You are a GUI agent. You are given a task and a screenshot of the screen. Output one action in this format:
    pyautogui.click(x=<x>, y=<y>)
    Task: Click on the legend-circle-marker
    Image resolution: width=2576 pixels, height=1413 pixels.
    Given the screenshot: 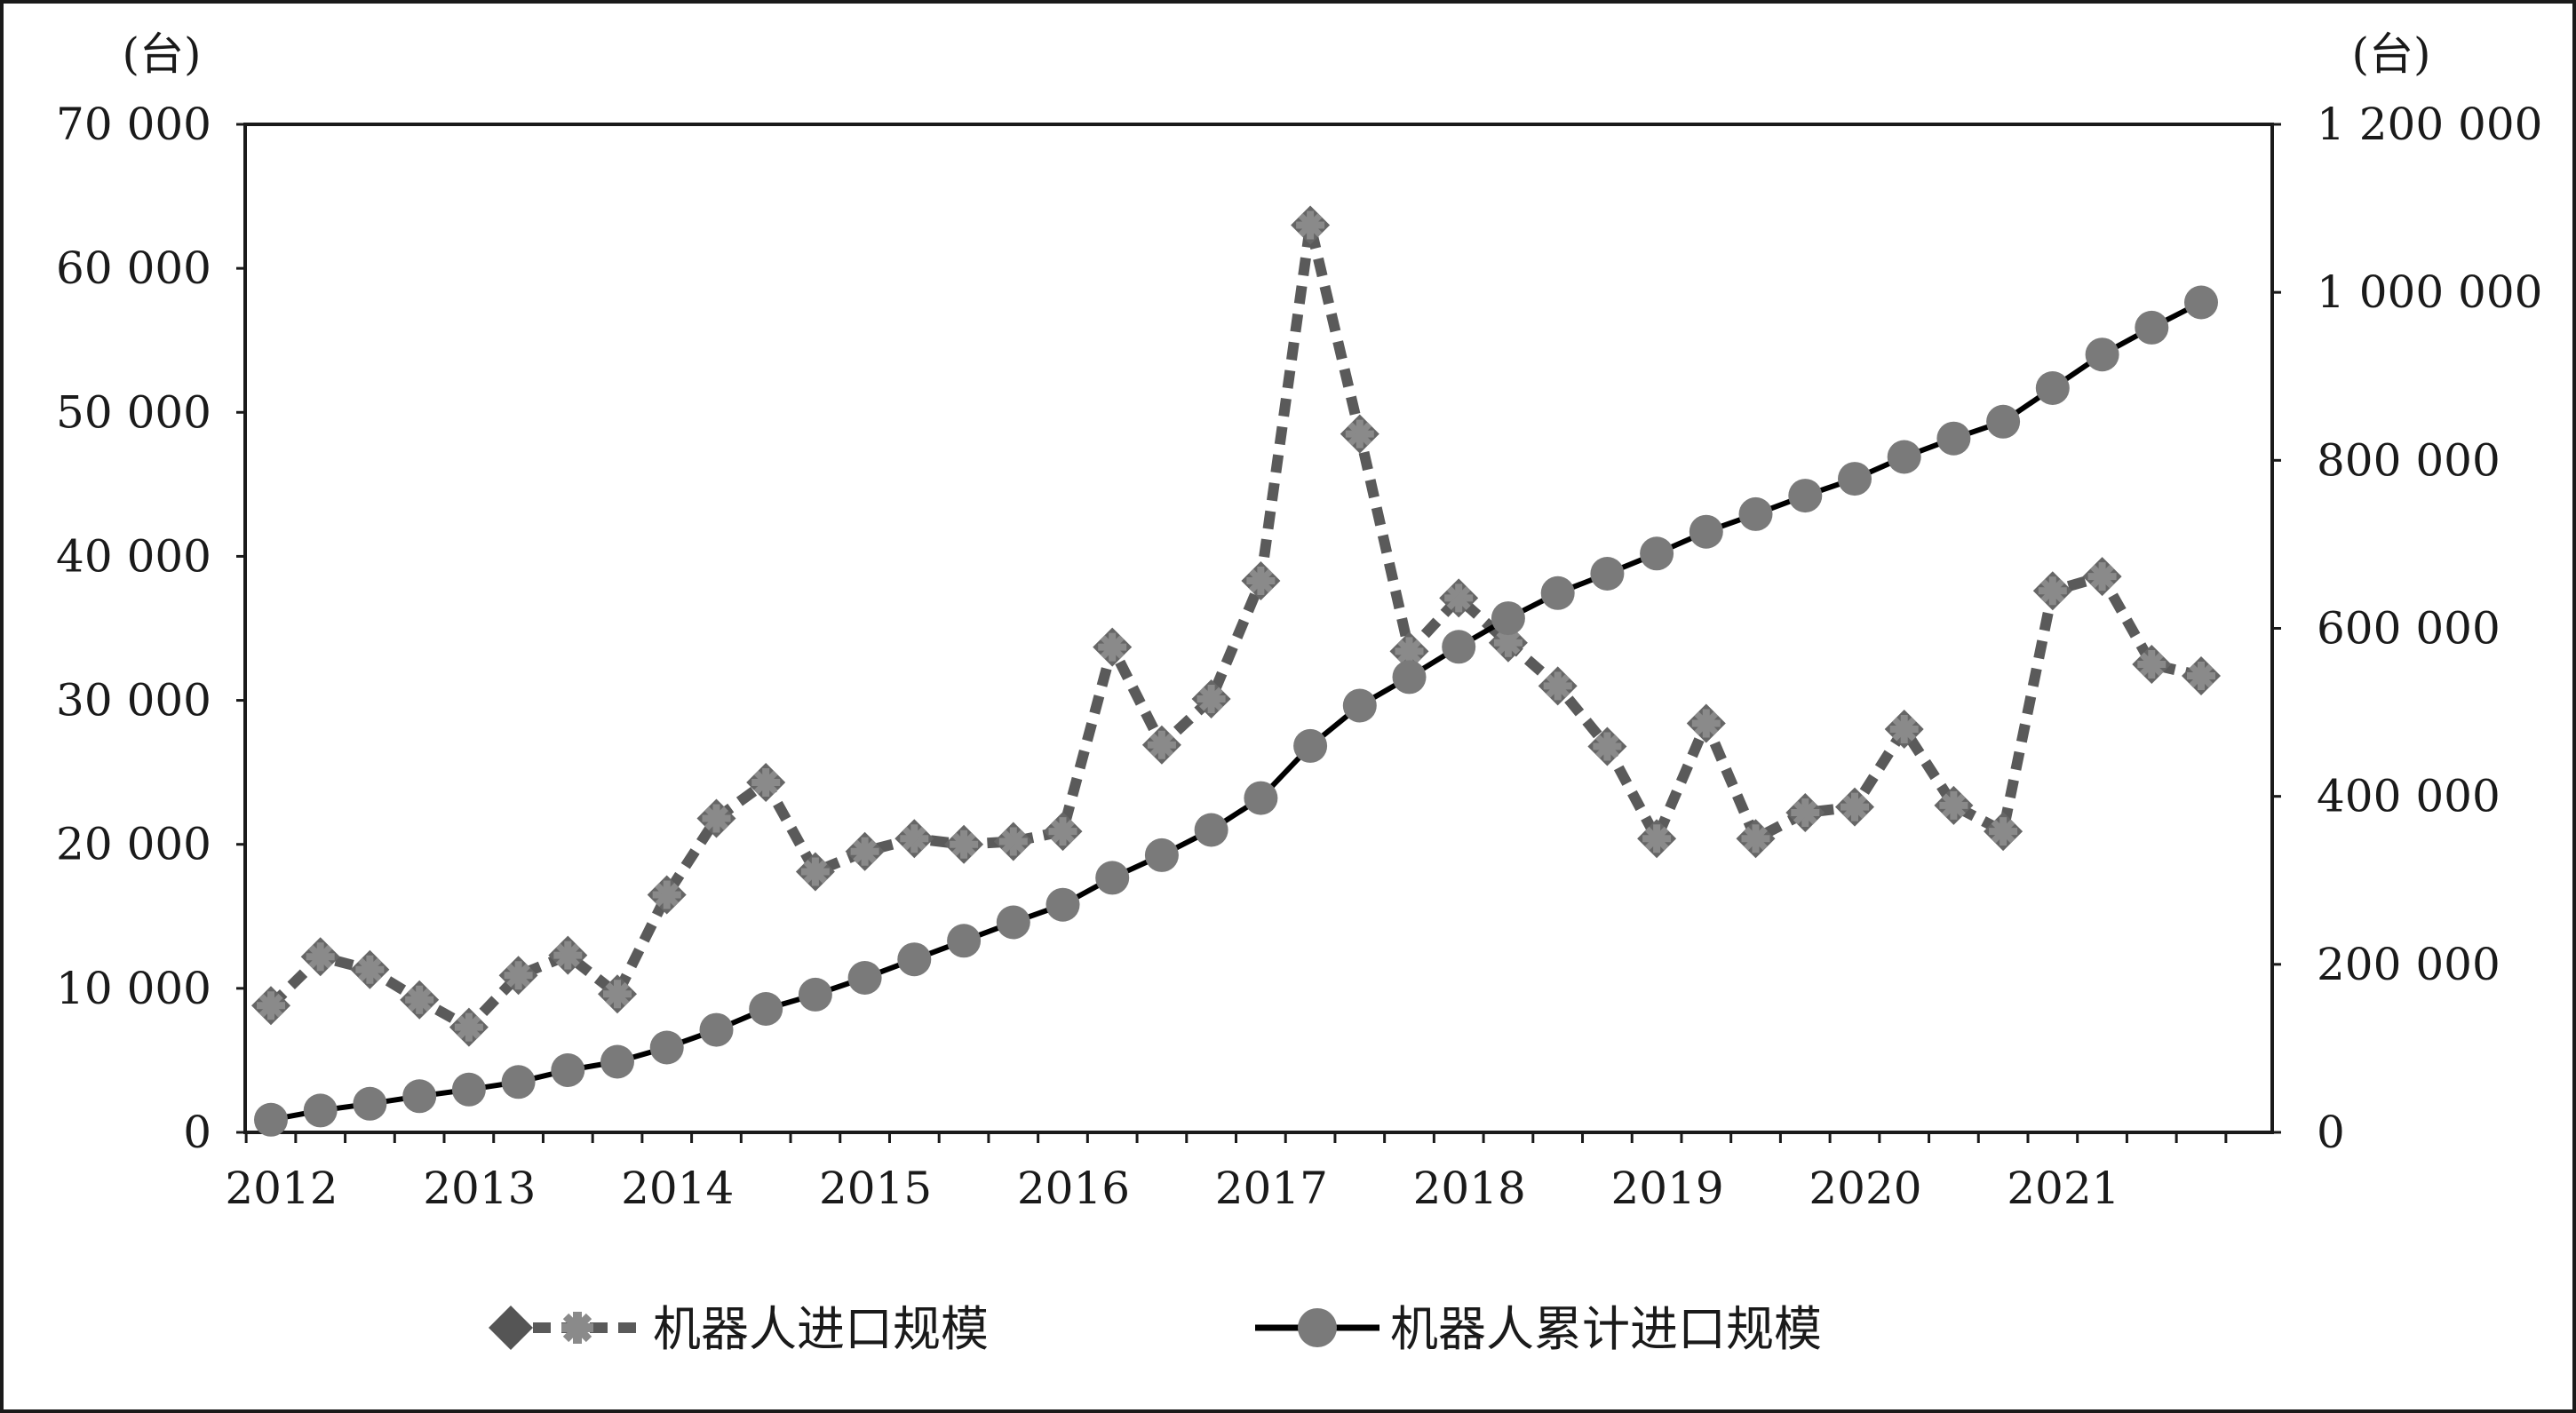 What is the action you would take?
    pyautogui.click(x=1317, y=1327)
    